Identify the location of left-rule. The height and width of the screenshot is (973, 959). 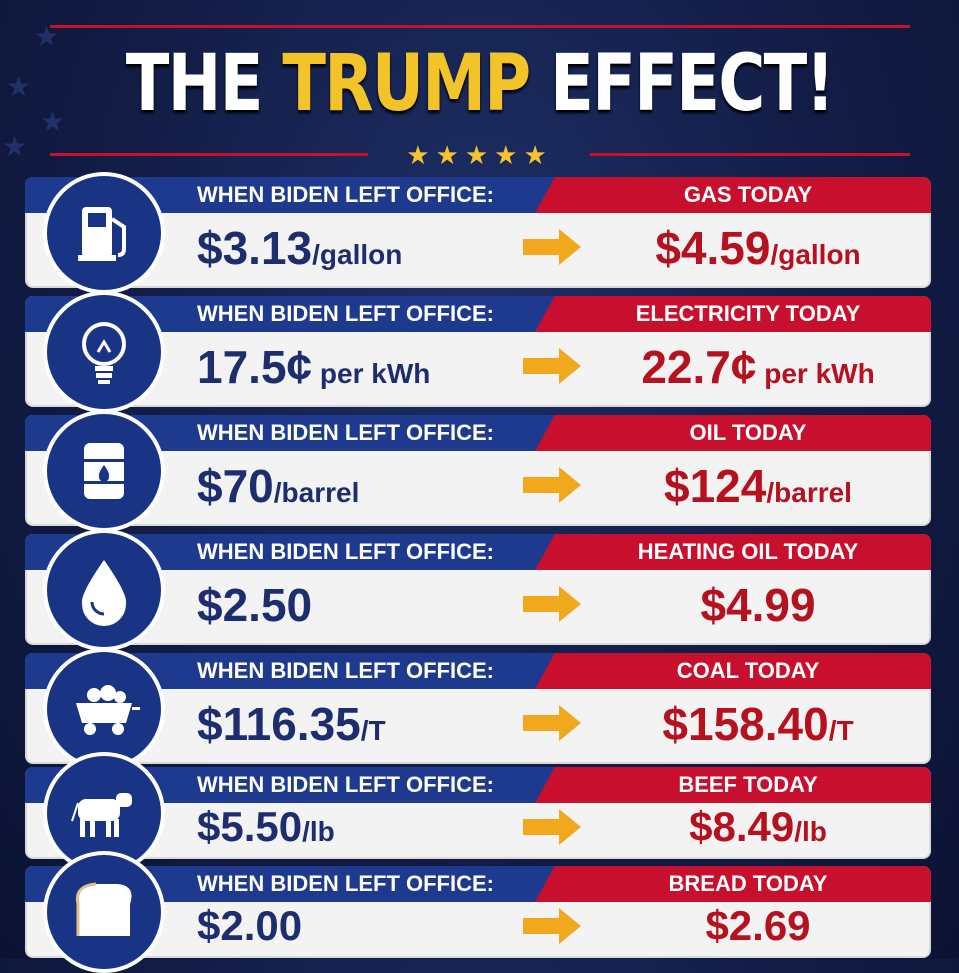
(209, 154).